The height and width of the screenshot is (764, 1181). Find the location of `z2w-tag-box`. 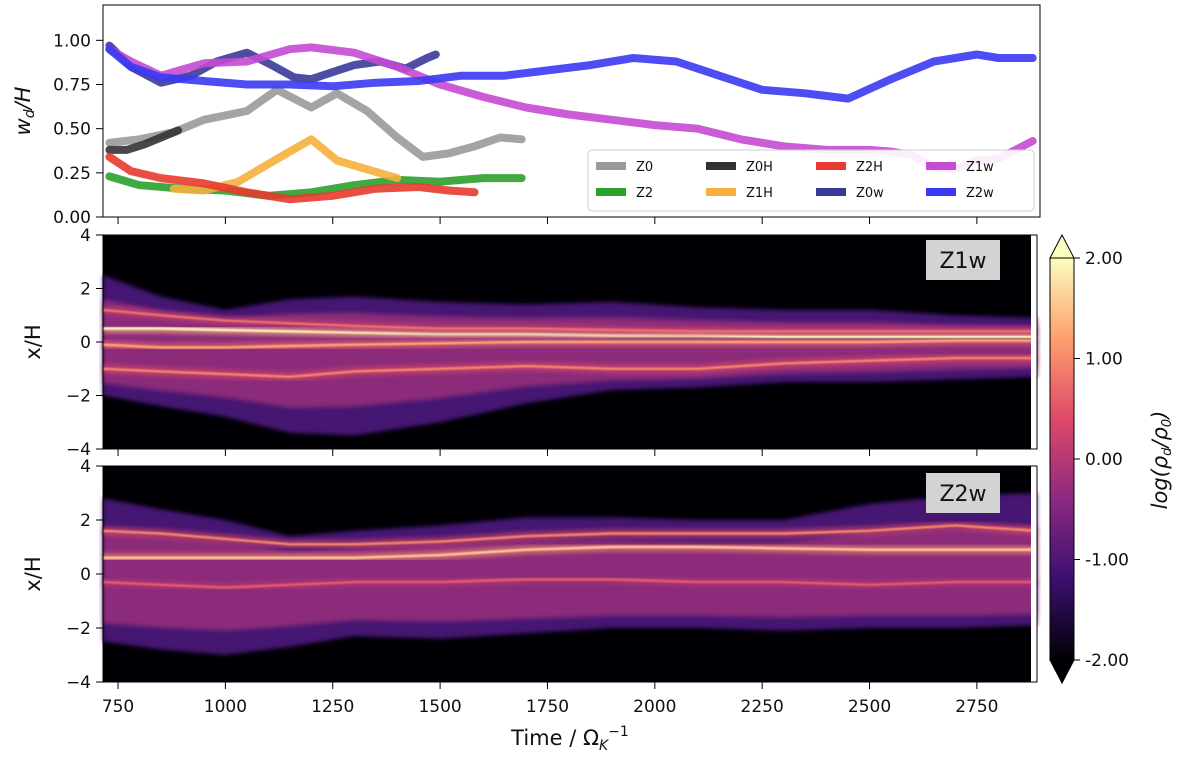

z2w-tag-box is located at coordinates (963, 493).